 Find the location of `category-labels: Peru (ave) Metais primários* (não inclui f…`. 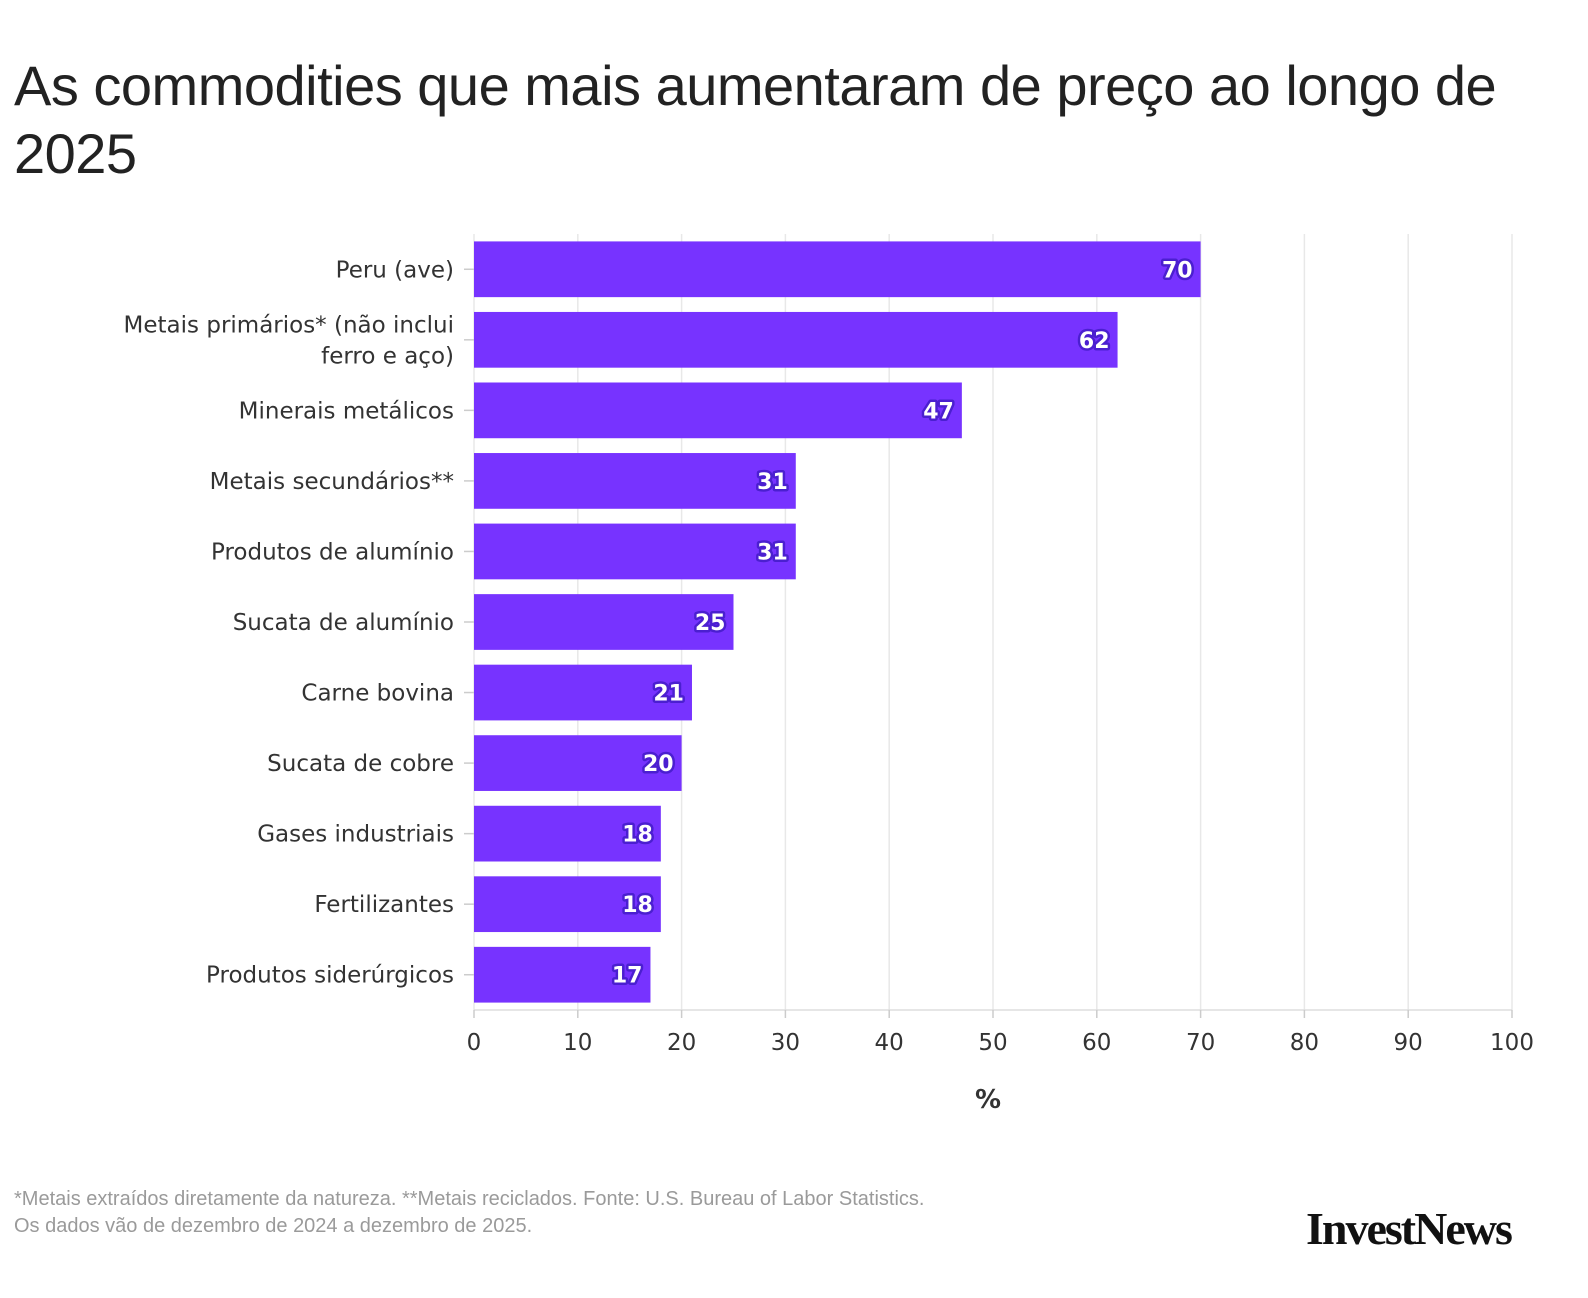

category-labels: Peru (ave) Metais primários* (não inclui f… is located at coordinates (299, 623).